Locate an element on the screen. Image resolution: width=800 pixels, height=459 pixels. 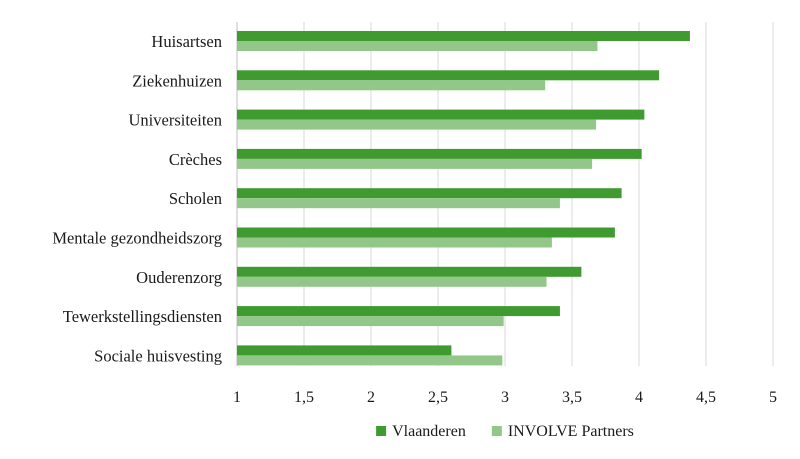
x-tick-label: 1 is located at coordinates (237, 397).